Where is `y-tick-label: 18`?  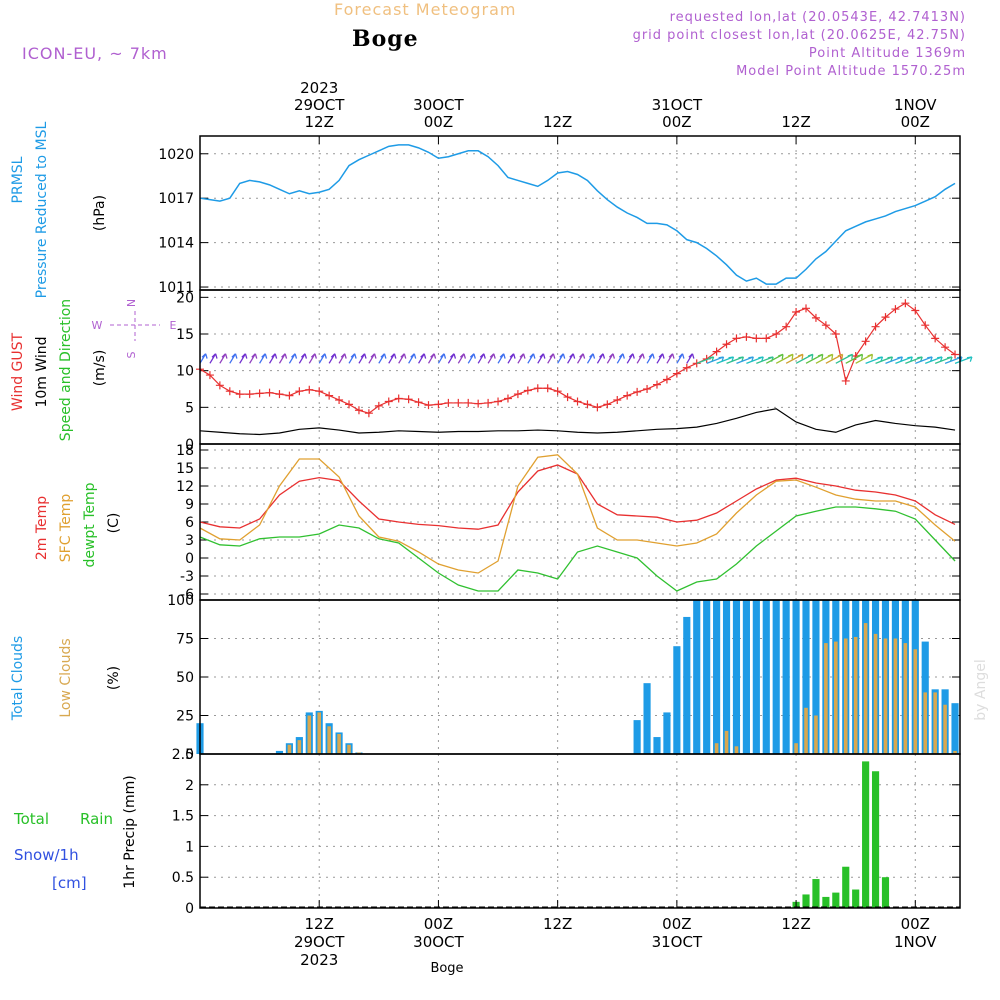
y-tick-label: 18 is located at coordinates (185, 451).